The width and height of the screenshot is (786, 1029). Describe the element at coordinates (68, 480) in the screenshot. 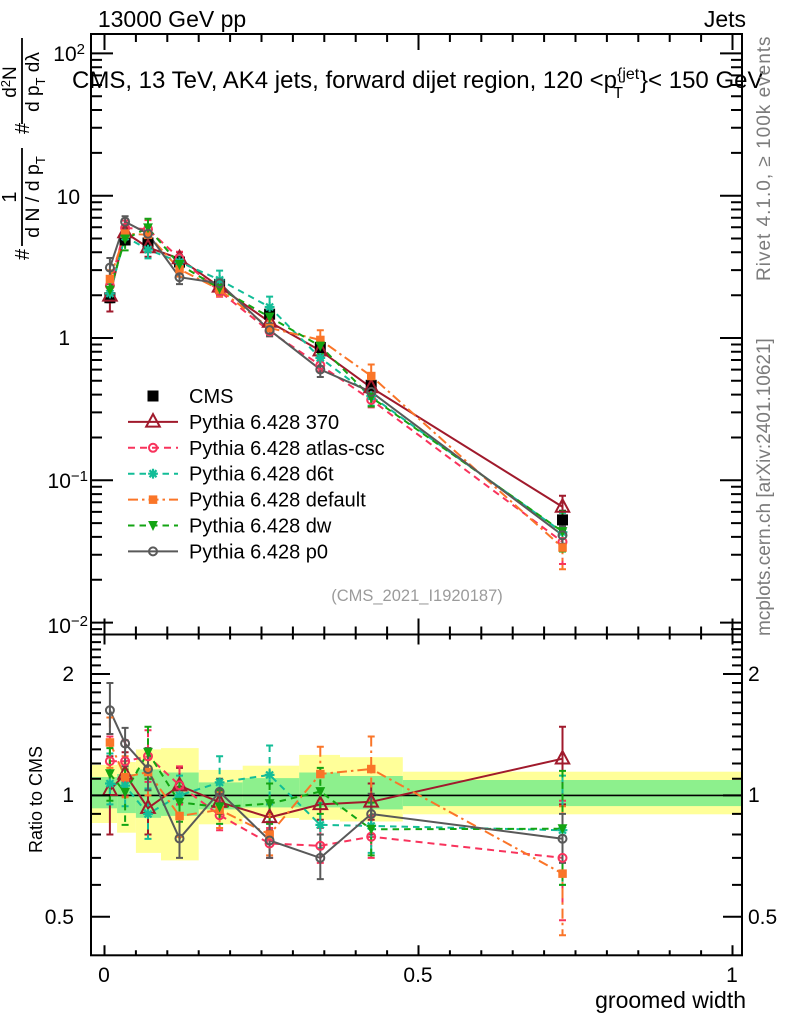

I see `svg-text: 10⁻¹` at that location.